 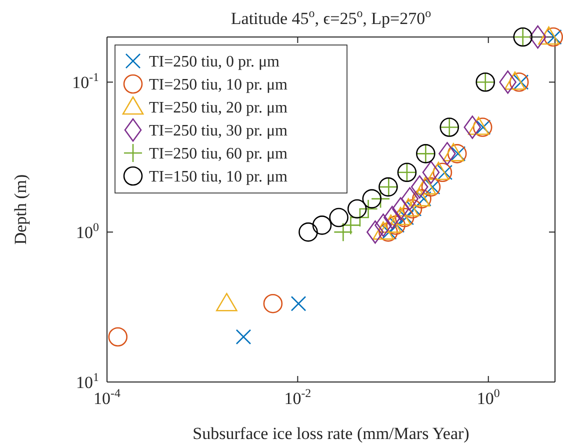 What do you see at coordinates (88, 231) in the screenshot?
I see `y-tick-label: 10$^{0}$` at bounding box center [88, 231].